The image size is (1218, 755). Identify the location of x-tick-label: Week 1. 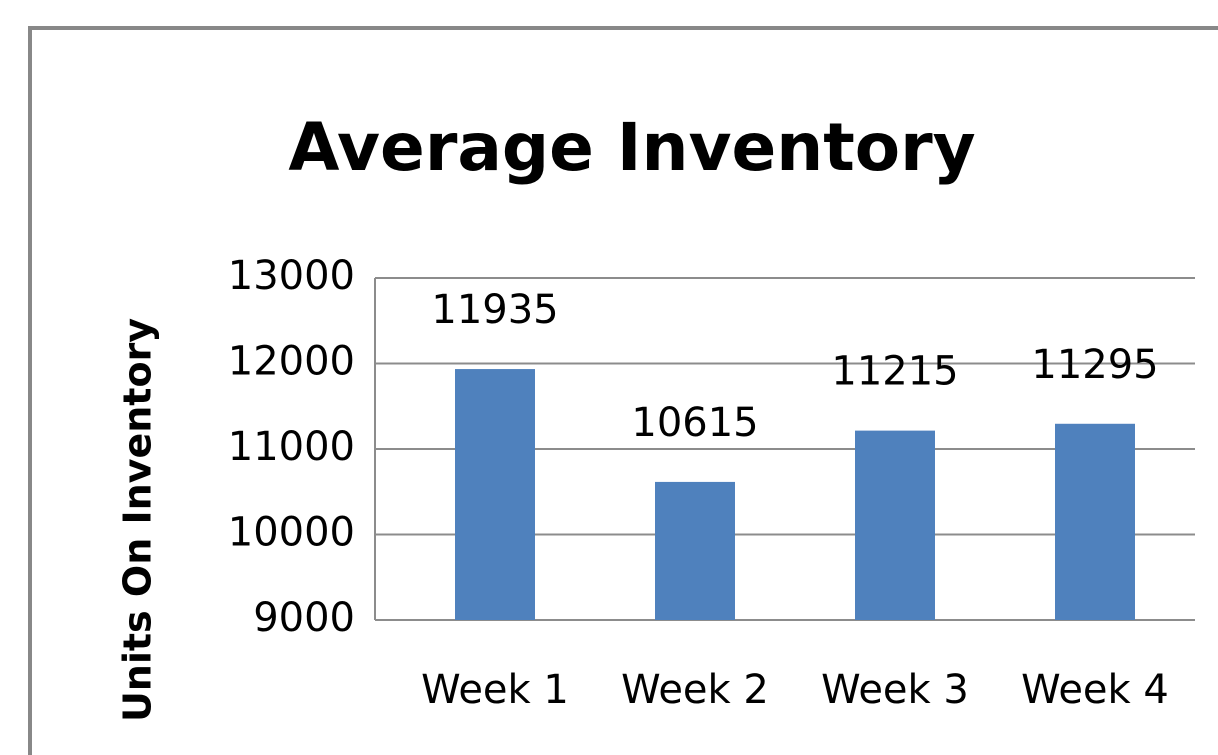
(495, 690).